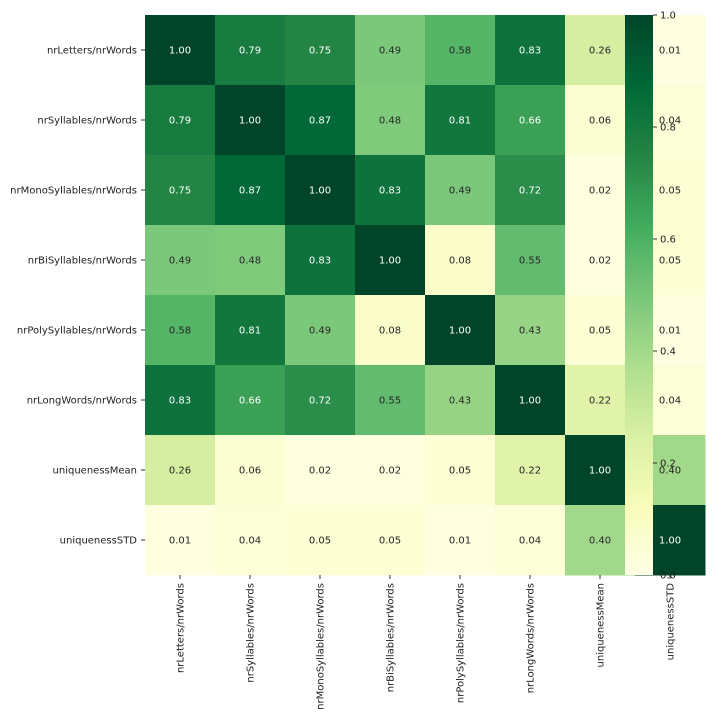 The image size is (720, 720). Describe the element at coordinates (181, 628) in the screenshot. I see `column-tick-label: nrLetters/nrWords` at that location.